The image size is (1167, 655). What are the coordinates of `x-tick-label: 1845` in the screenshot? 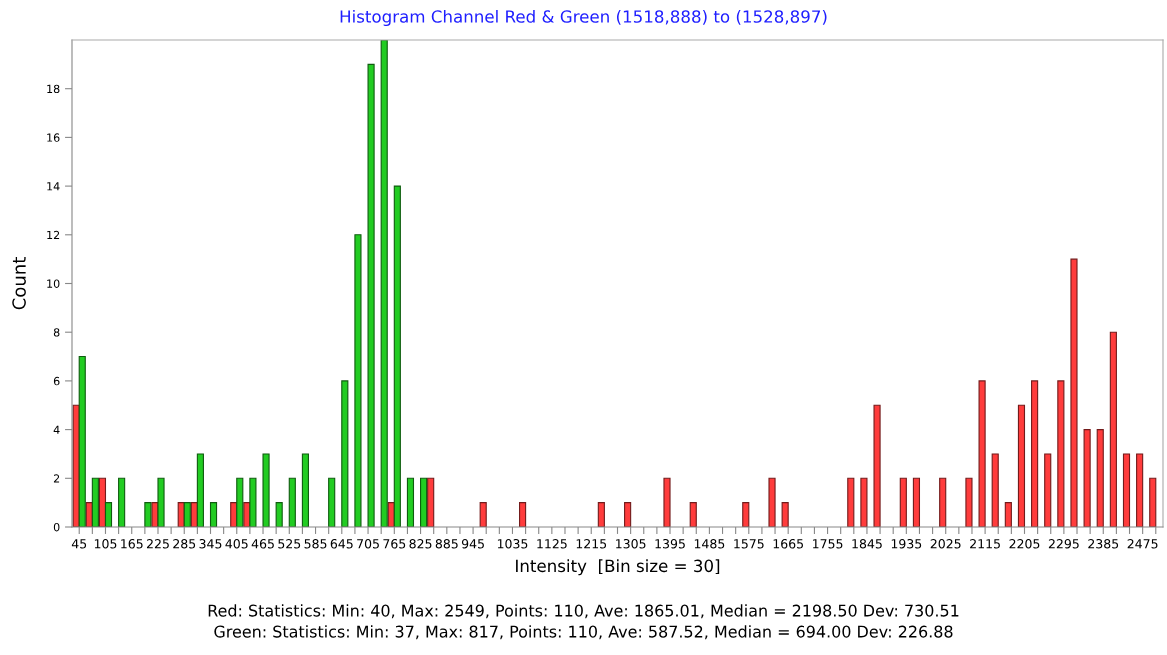 It's located at (867, 544).